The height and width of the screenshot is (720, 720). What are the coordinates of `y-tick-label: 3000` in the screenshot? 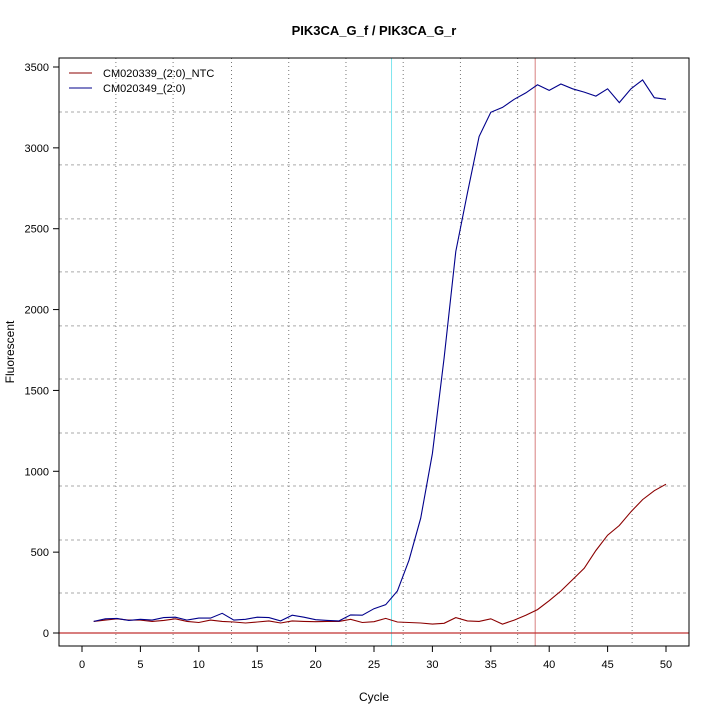 It's located at (37, 149).